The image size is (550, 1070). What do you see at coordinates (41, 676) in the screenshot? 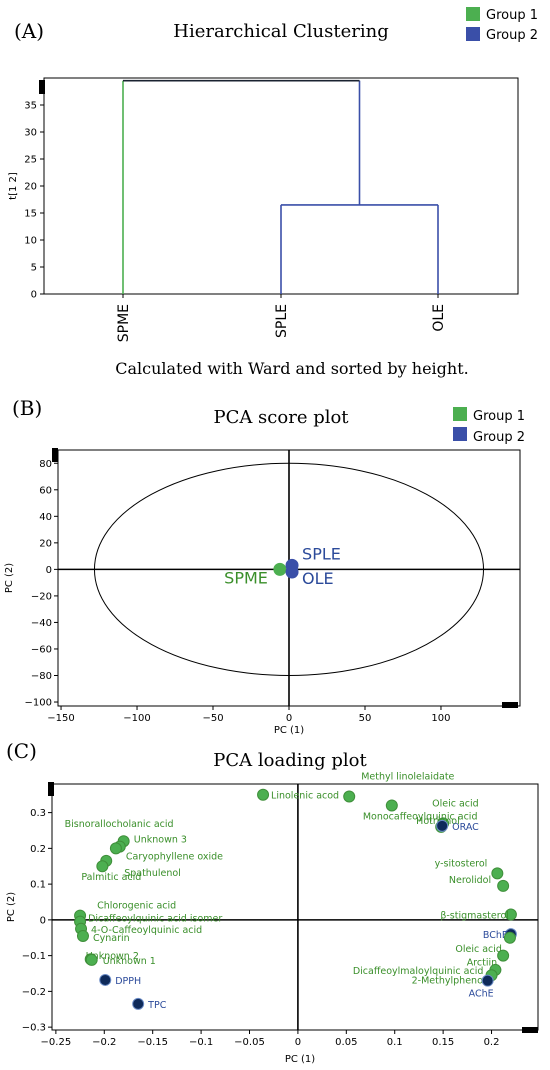
I see `y-tick-label: −80` at bounding box center [41, 676].